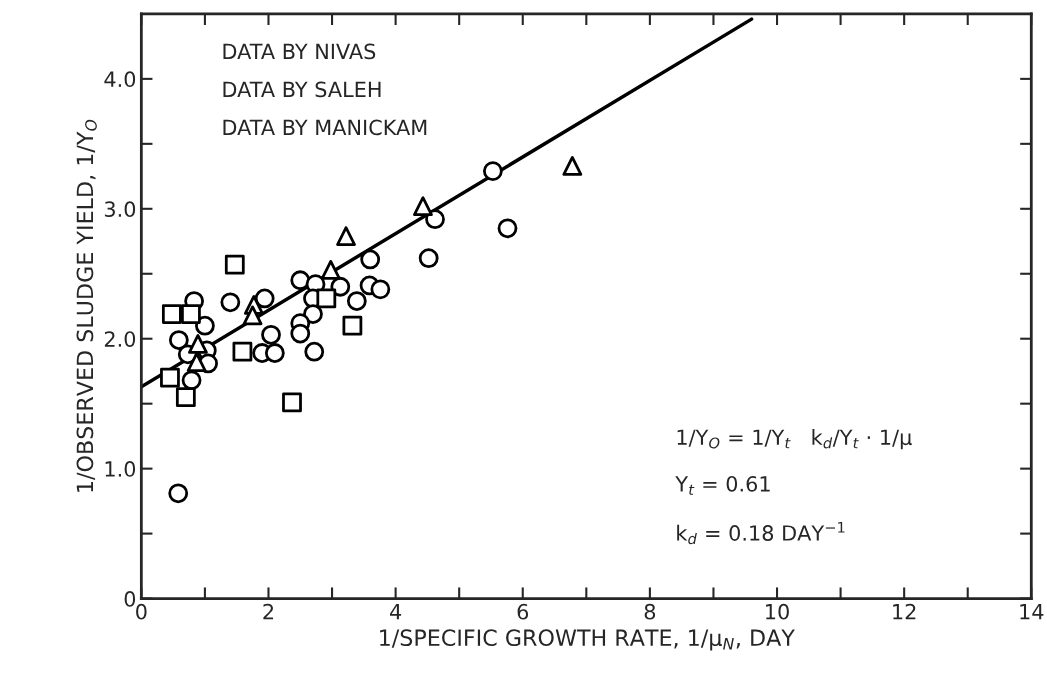 The image size is (1047, 696). Describe the element at coordinates (268, 611) in the screenshot. I see `x-tick-label: 2` at that location.